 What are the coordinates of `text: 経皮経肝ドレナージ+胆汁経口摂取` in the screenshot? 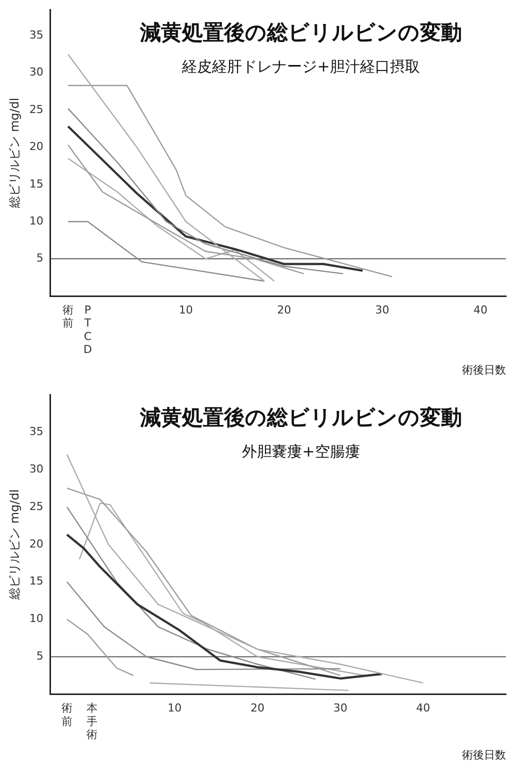 It's located at (300, 67).